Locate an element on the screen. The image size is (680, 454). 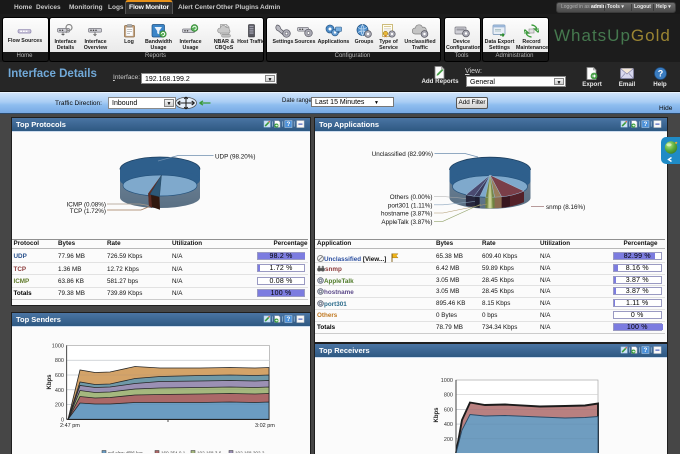
svg-text: 3:02 pm is located at coordinates (265, 426).